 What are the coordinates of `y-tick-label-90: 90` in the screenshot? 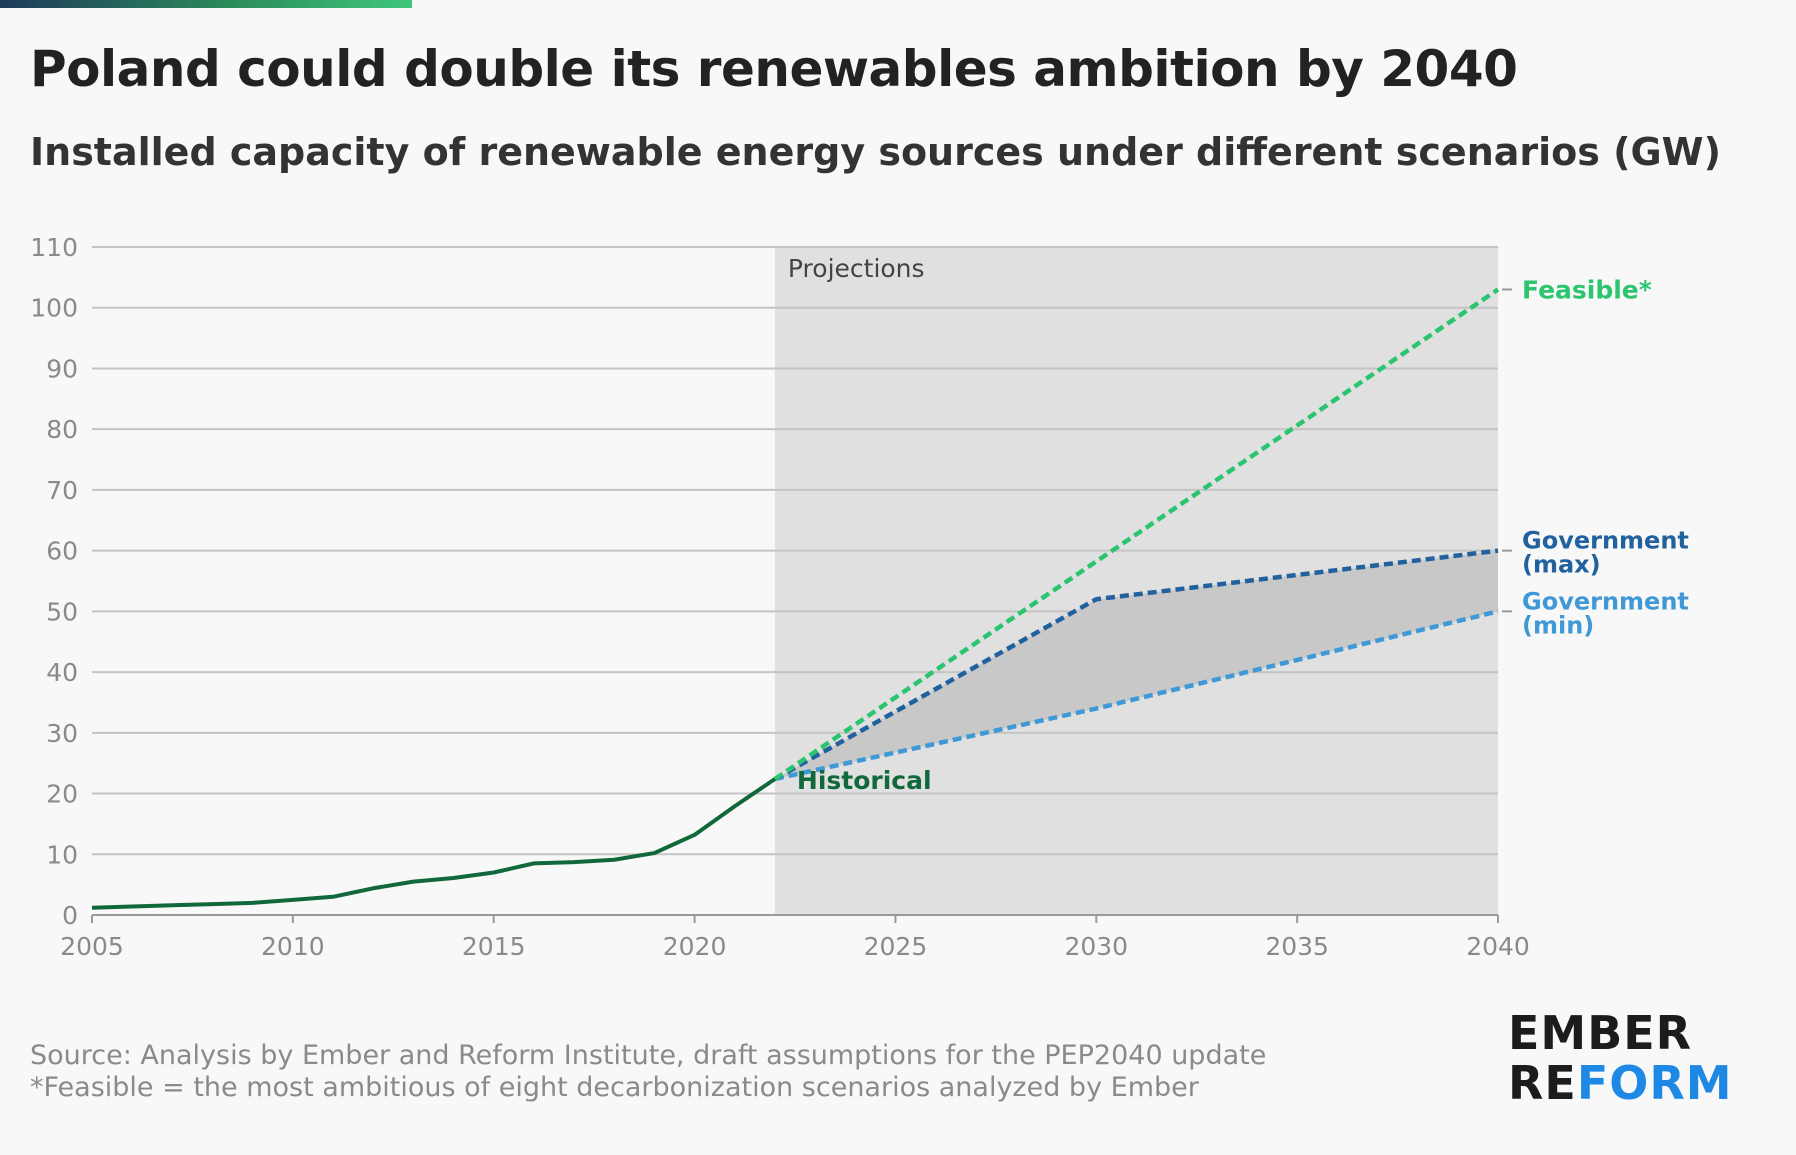 It's located at (62, 368).